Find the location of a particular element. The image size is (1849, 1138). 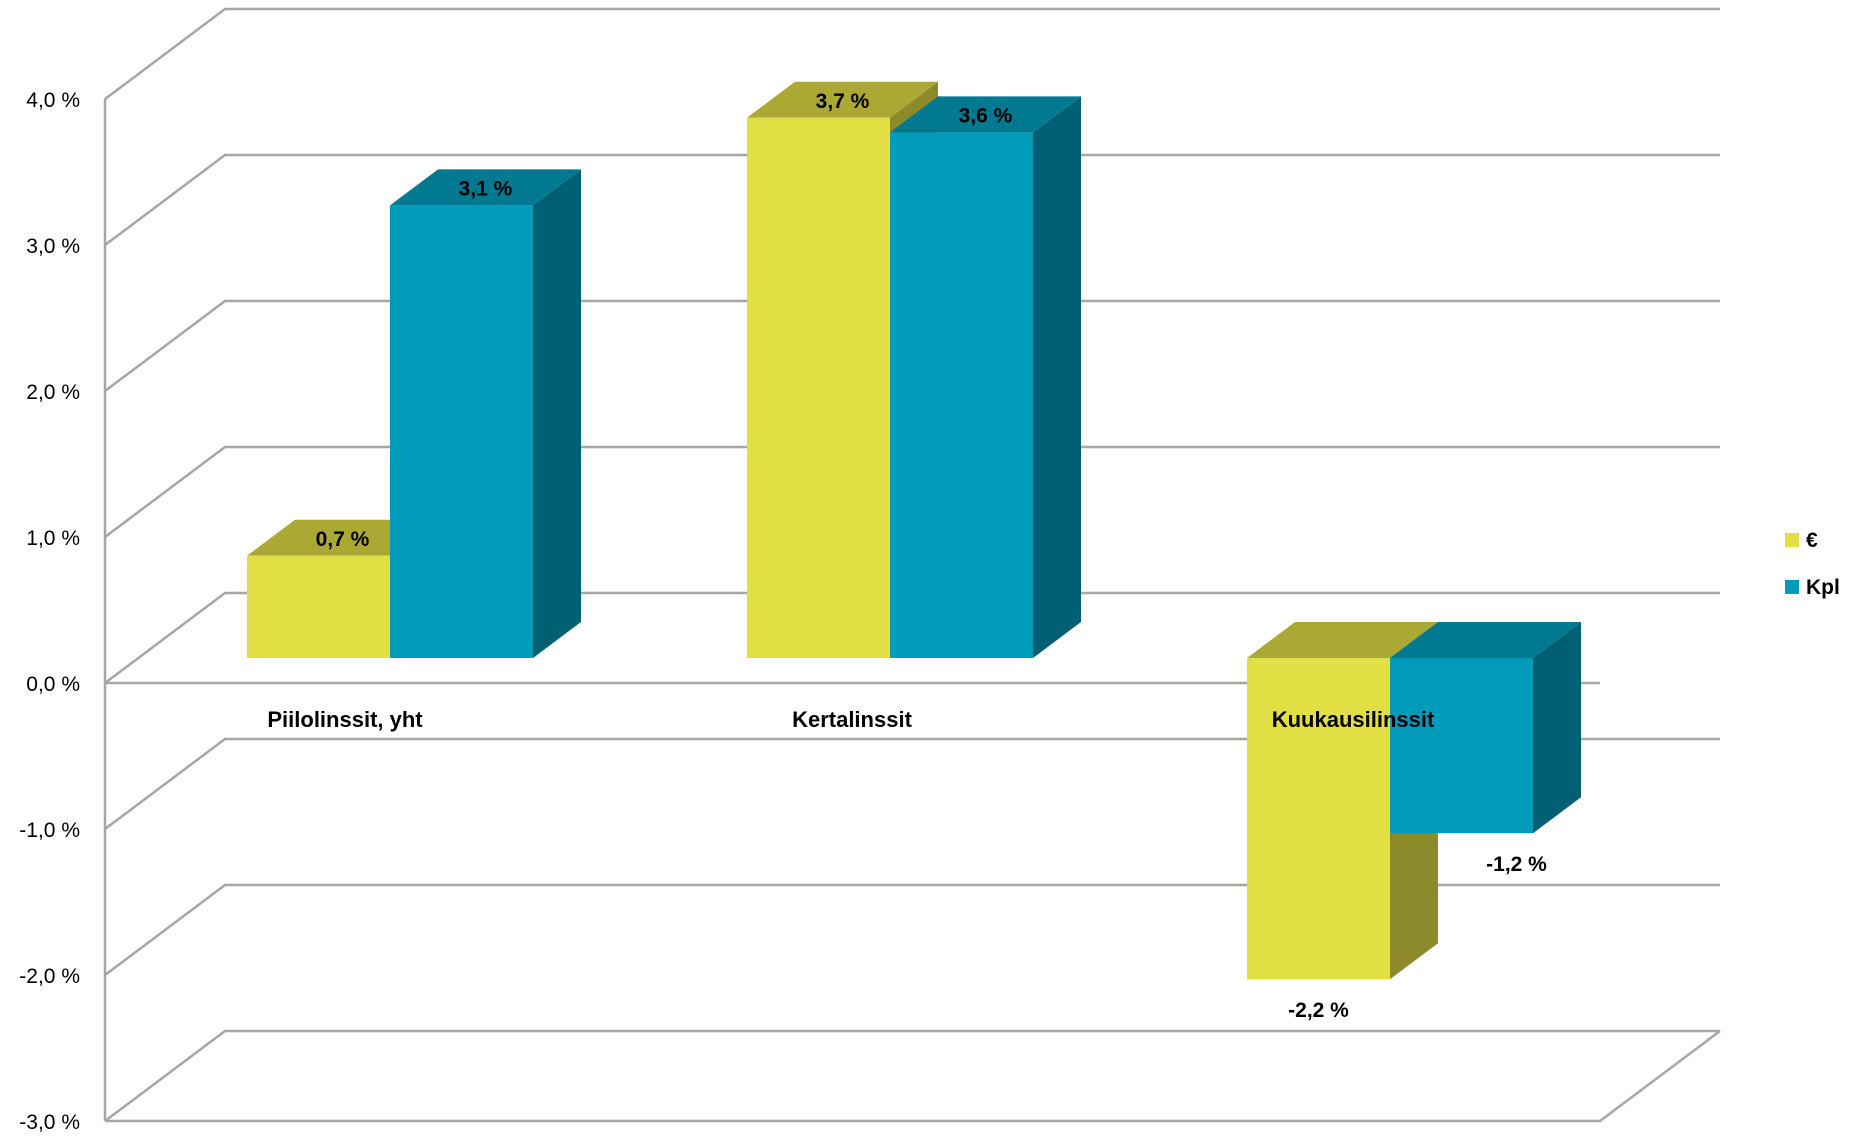

floor-edge is located at coordinates (913, 1076).